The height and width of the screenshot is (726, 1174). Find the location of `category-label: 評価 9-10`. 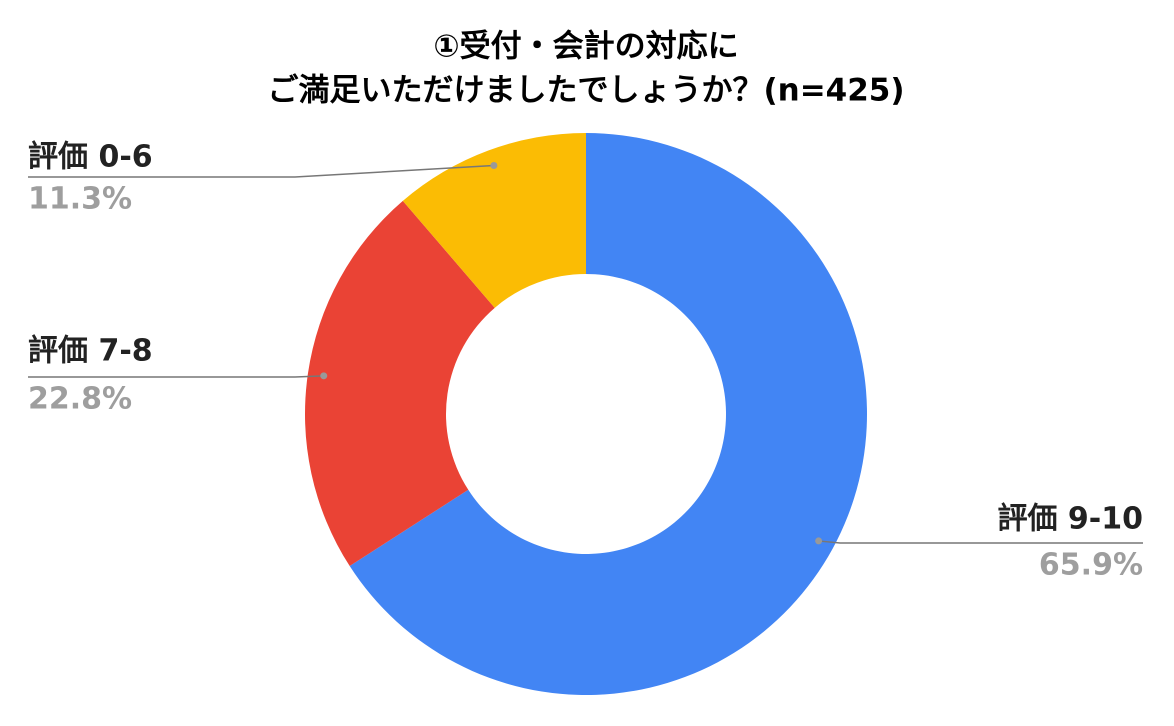

category-label: 評価 9-10 is located at coordinates (1070, 519).